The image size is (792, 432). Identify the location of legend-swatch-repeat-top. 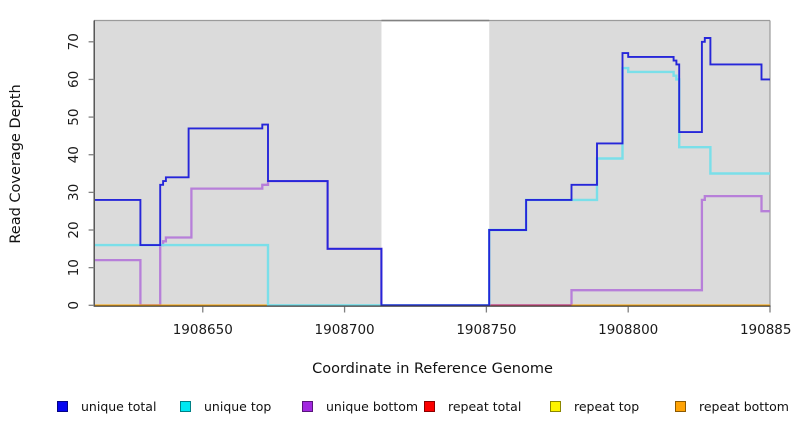
(555, 406).